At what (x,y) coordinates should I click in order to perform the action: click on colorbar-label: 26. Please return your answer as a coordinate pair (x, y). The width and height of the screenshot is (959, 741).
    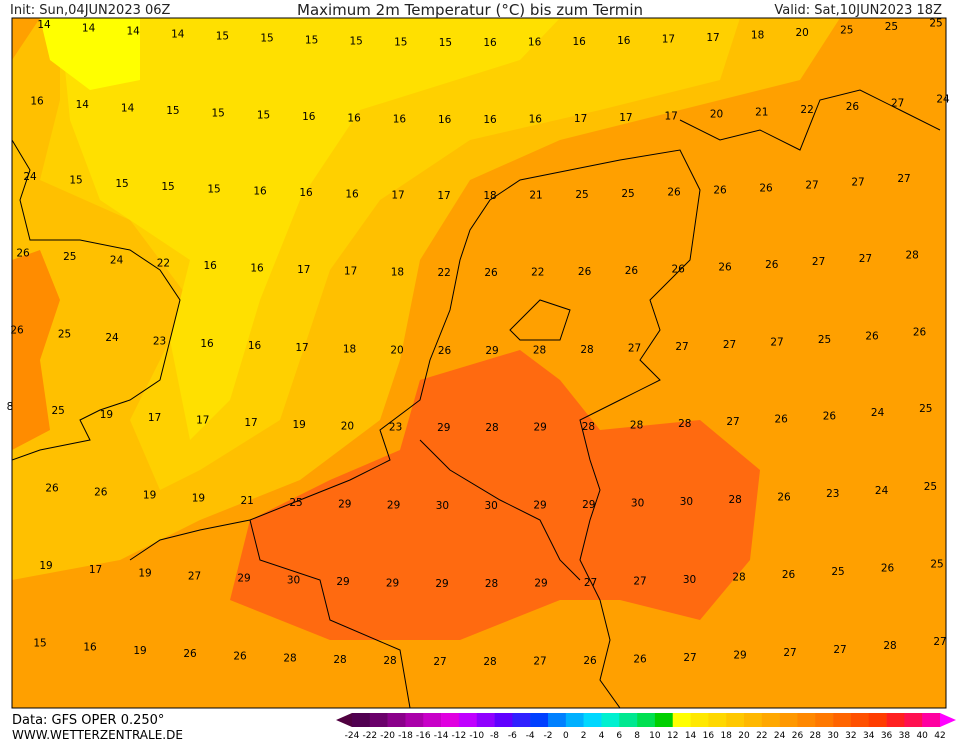
    Looking at the image, I should click on (798, 736).